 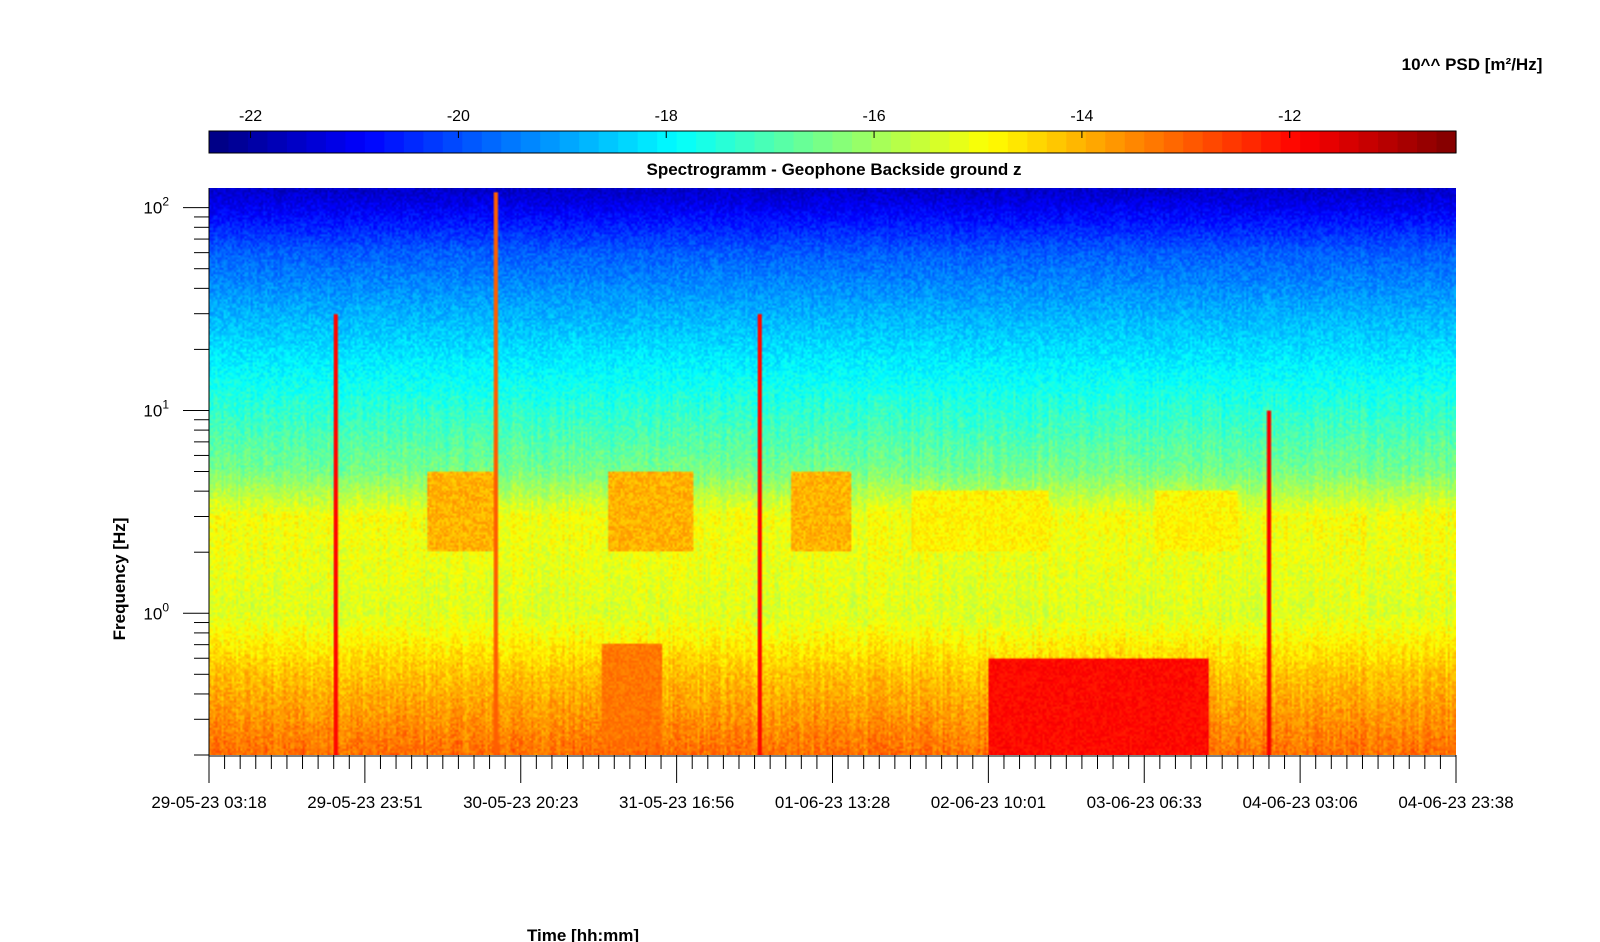 What do you see at coordinates (988, 802) in the screenshot?
I see `x-tick-label: 02-06-23 10:01` at bounding box center [988, 802].